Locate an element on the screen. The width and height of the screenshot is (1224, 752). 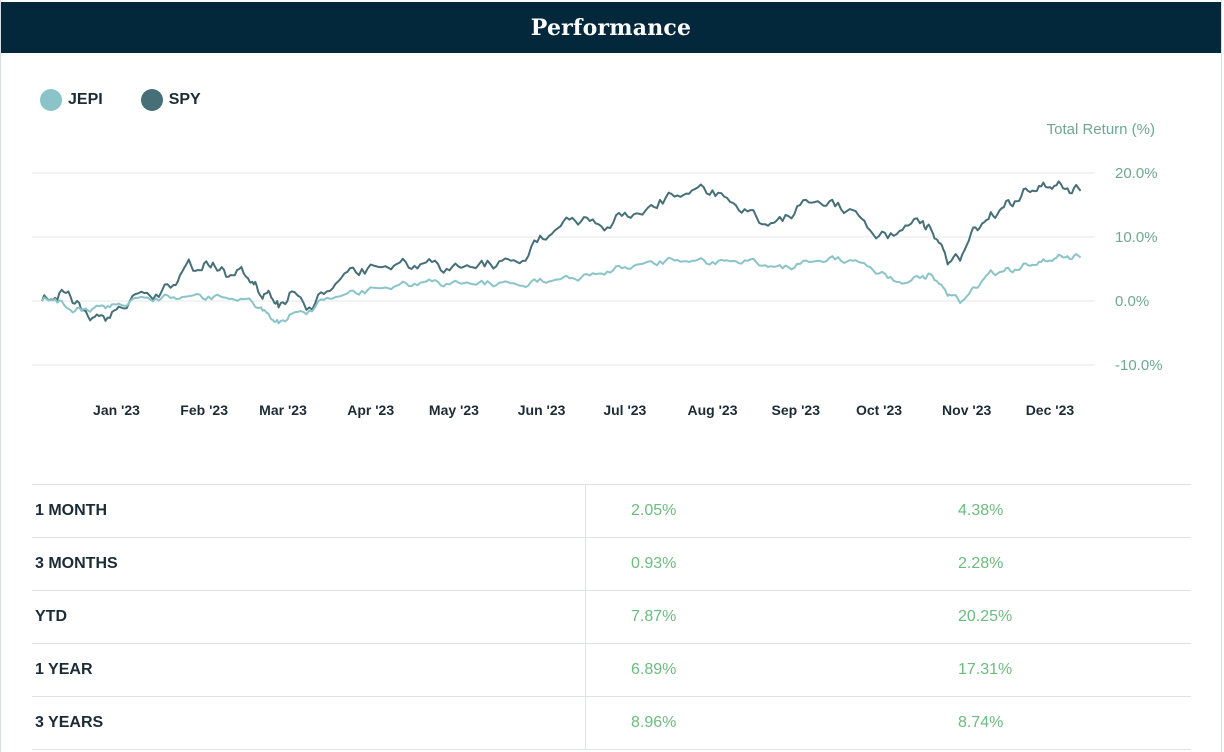
x-tick-label: Aug '23 is located at coordinates (712, 410).